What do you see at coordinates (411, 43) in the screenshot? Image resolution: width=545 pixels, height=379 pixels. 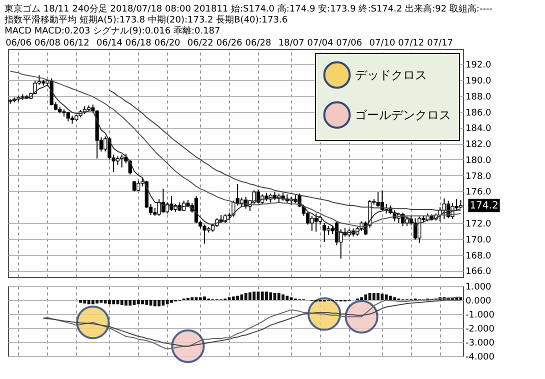 I see `x-tick-label: 07/12` at bounding box center [411, 43].